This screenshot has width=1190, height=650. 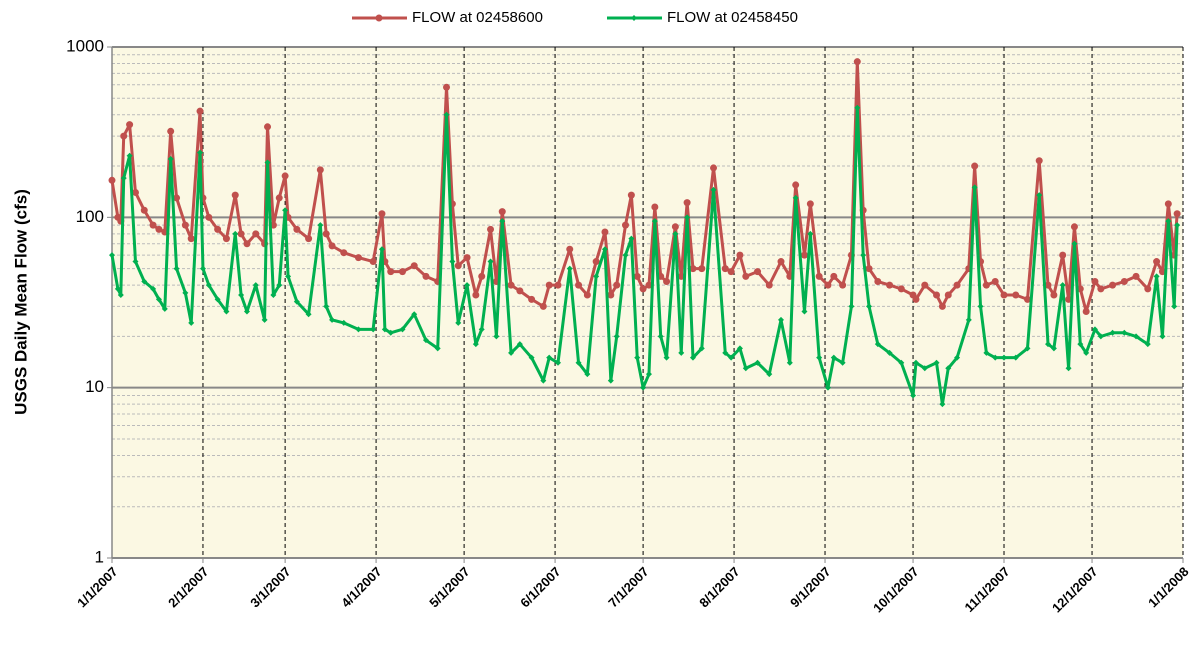 What do you see at coordinates (90, 216) in the screenshot?
I see `y-tick-label: 100` at bounding box center [90, 216].